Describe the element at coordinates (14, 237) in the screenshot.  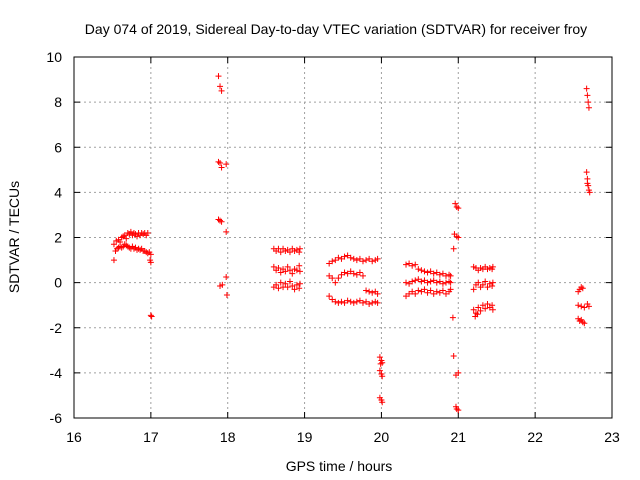
I see `y-axis-label: SDTVAR / TECUs` at that location.